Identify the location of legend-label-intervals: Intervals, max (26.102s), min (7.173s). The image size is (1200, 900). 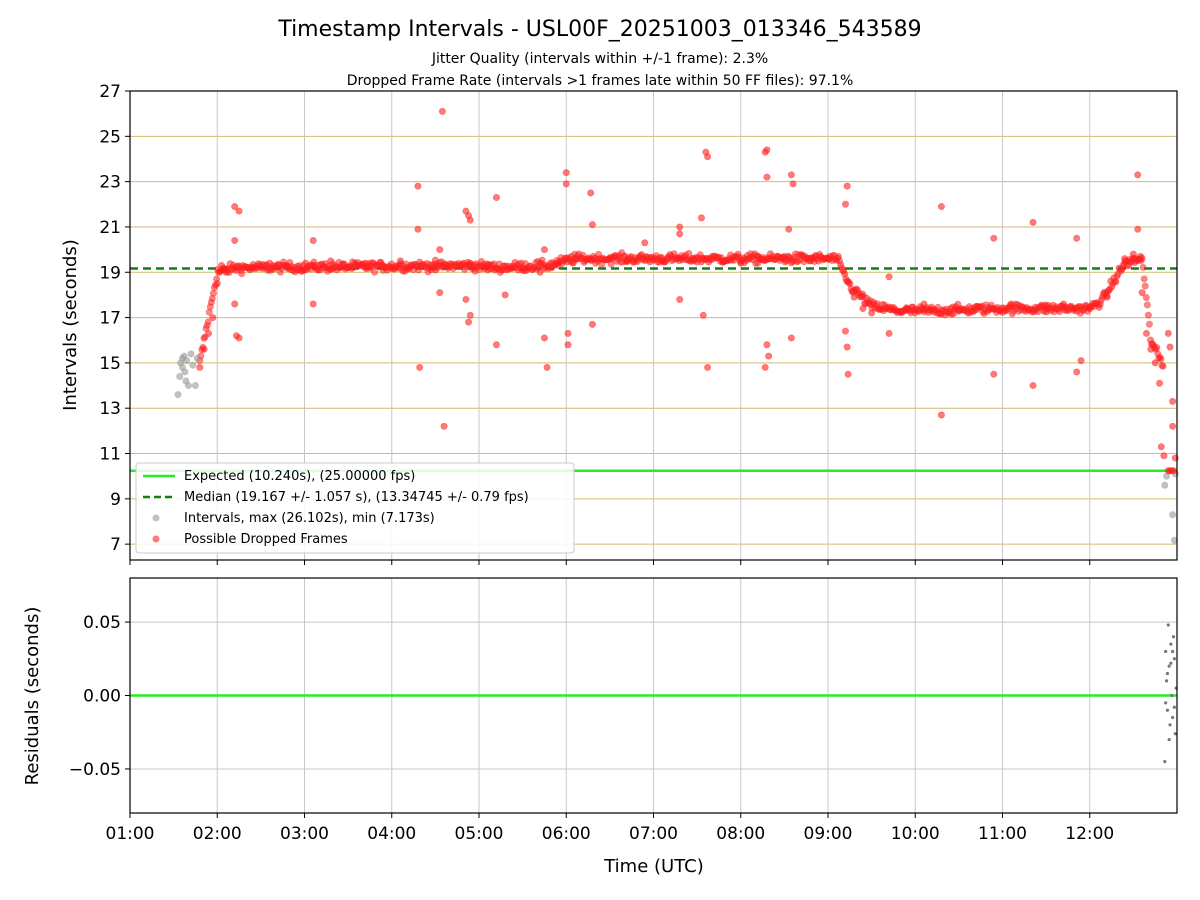
(309, 518).